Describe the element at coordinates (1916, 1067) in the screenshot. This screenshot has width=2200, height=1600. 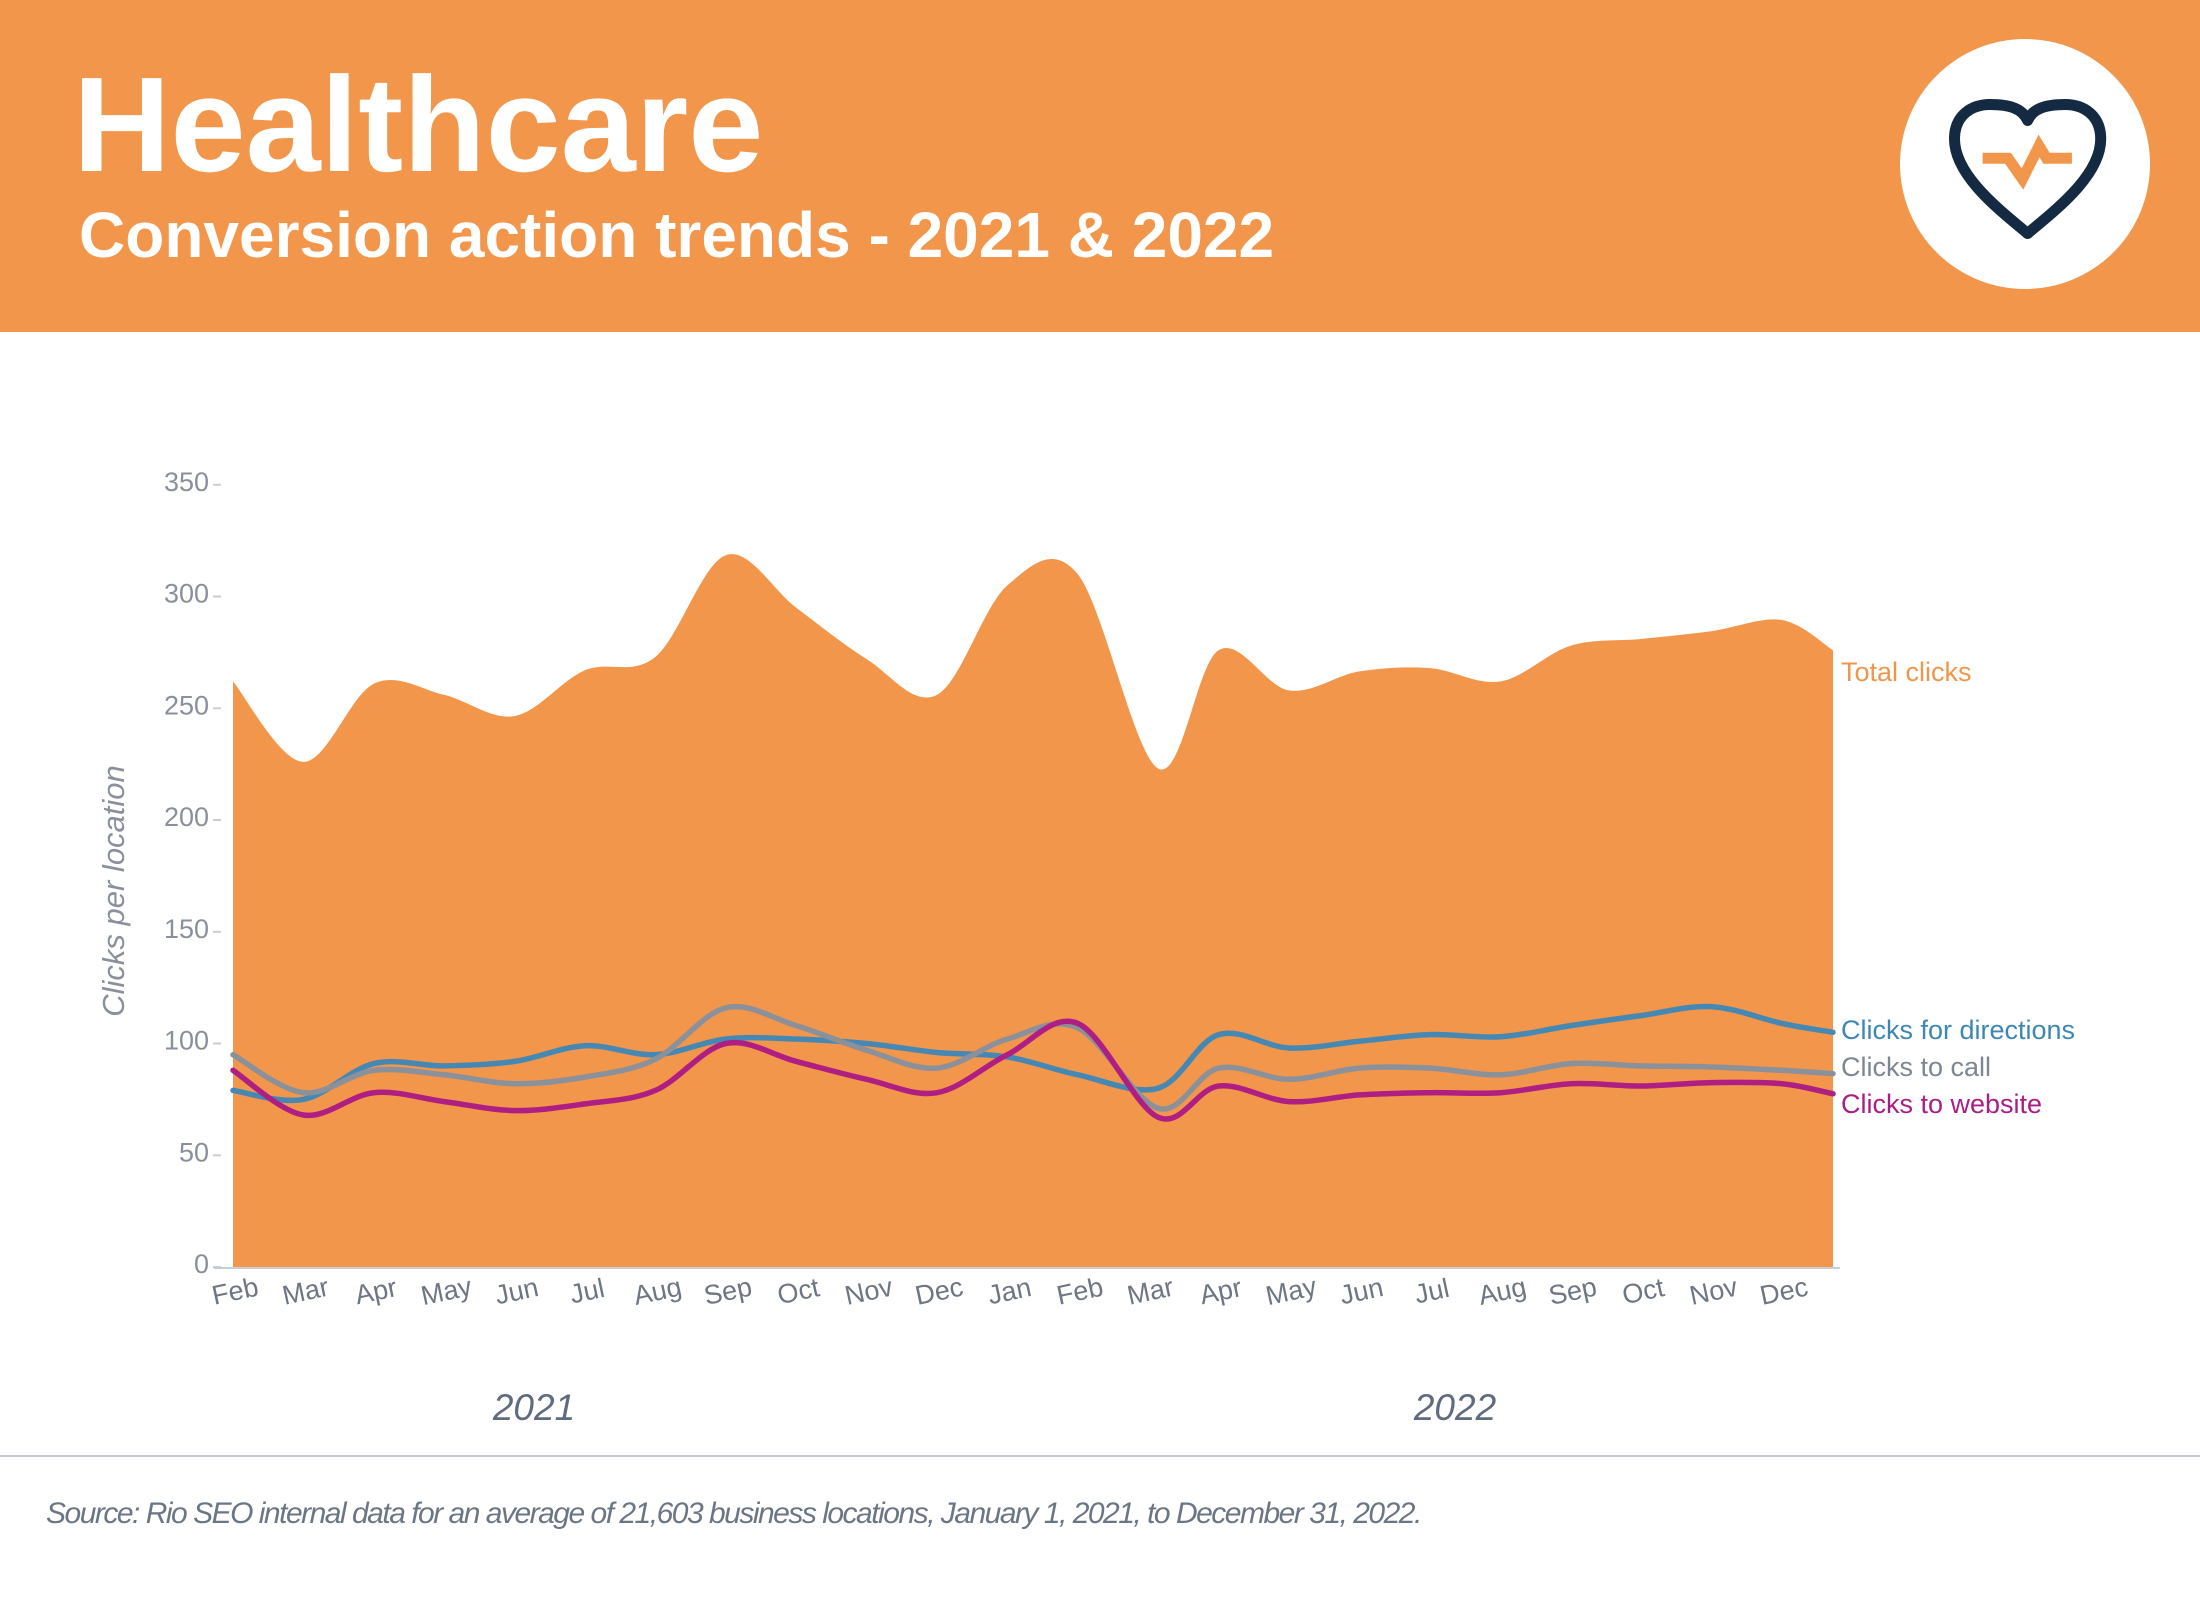
I see `svg-text: Clicks to call` at that location.